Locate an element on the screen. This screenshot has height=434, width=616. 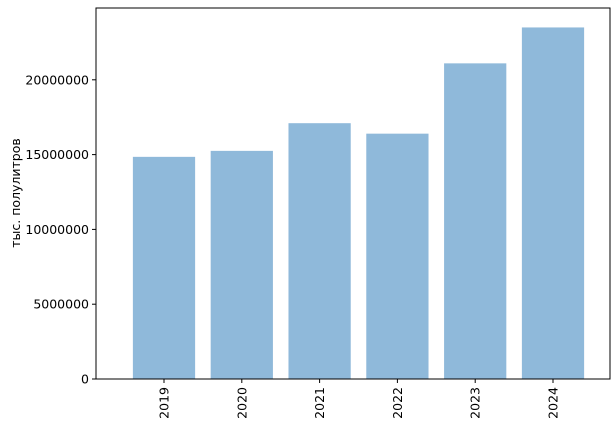
x-tick-label: 2019 is located at coordinates (164, 403).